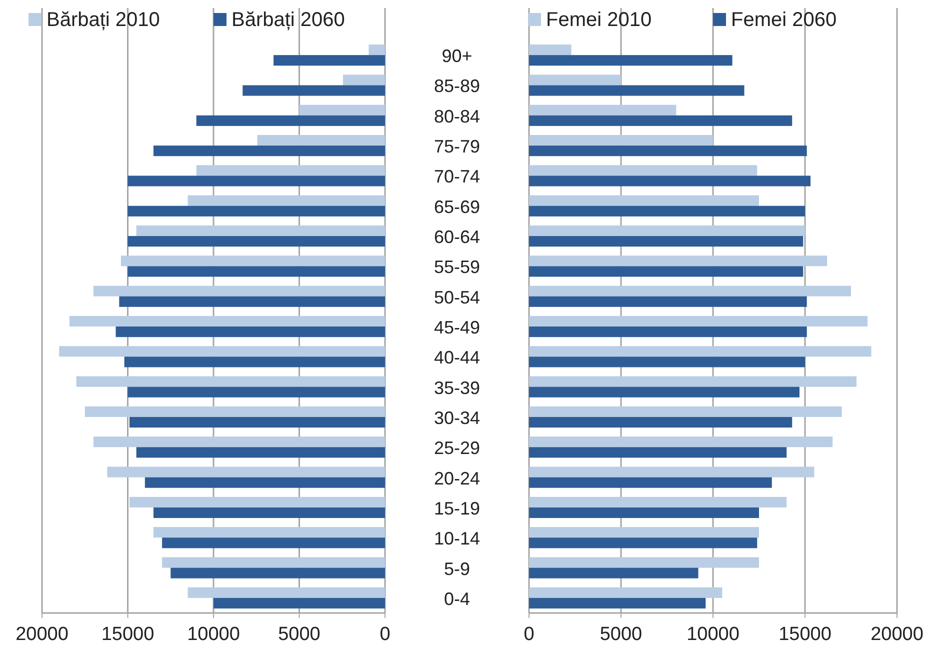 This screenshot has width=930, height=659. What do you see at coordinates (457, 267) in the screenshot?
I see `y-tick-label: 55-59` at bounding box center [457, 267].